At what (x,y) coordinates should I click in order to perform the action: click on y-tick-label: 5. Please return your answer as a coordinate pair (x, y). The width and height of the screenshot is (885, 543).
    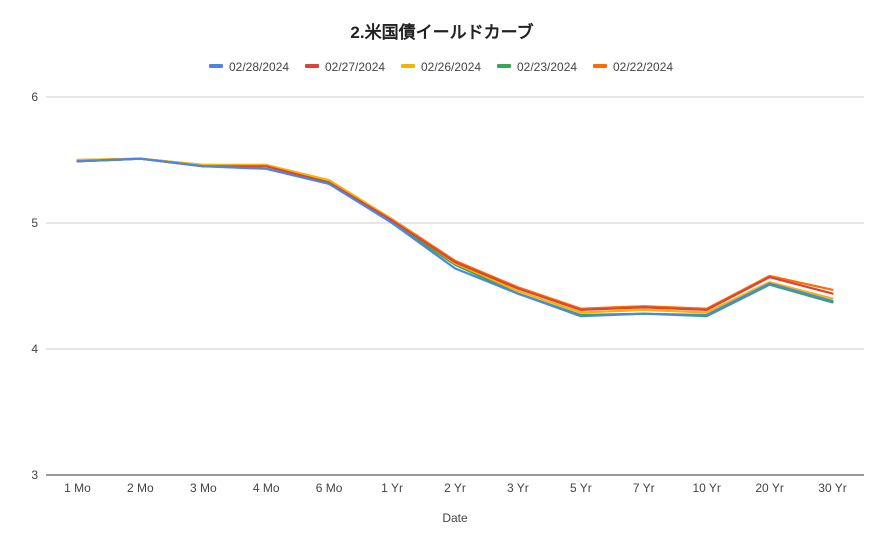
    Looking at the image, I should click on (34, 223).